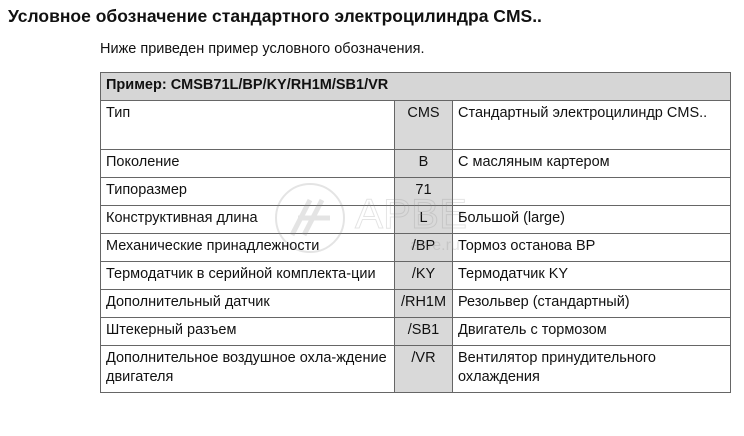 This screenshot has height=436, width=744. What do you see at coordinates (423, 219) in the screenshot?
I see `row-code: L` at bounding box center [423, 219].